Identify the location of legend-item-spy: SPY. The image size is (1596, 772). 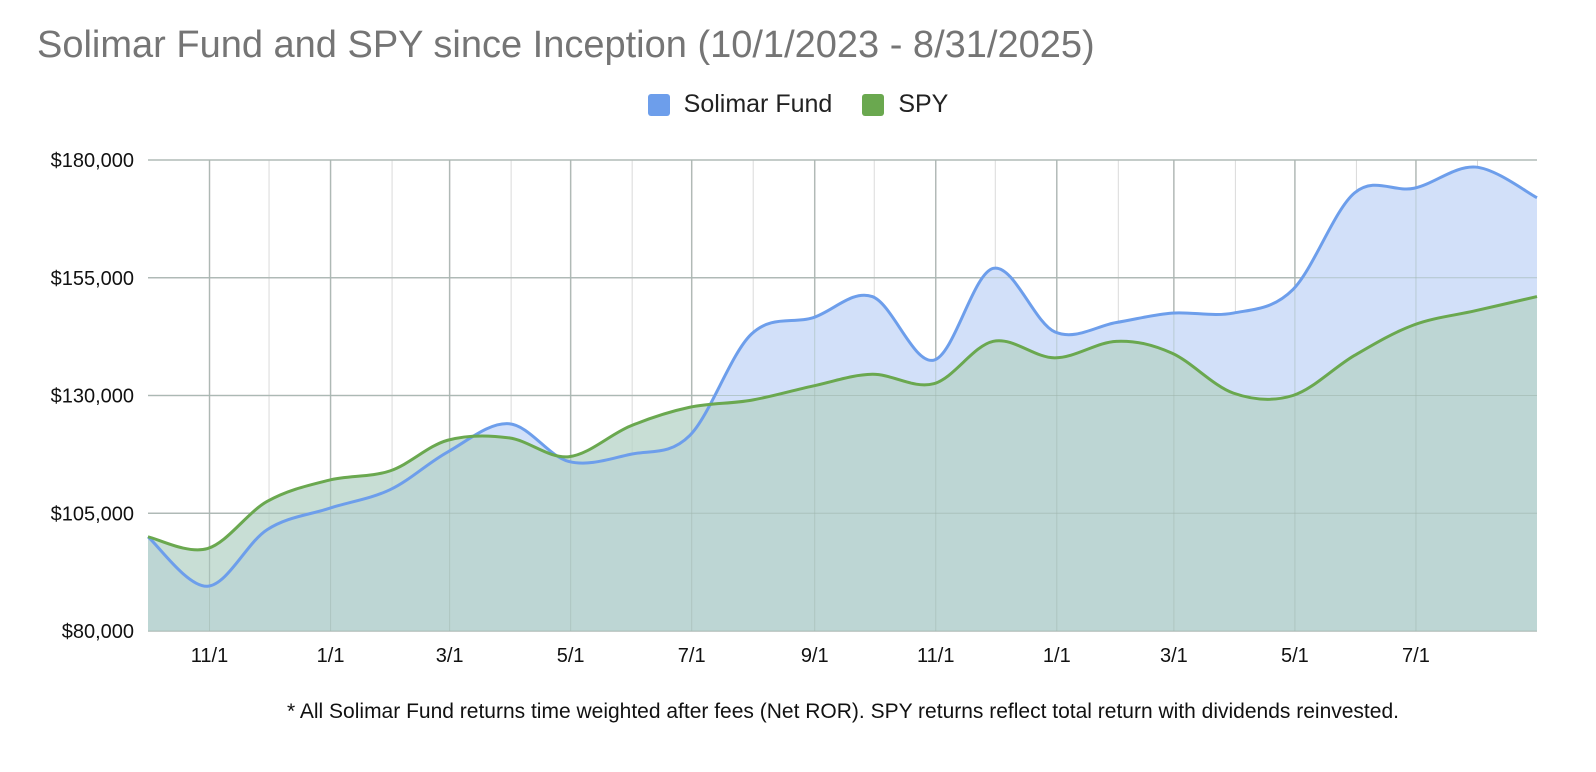
(905, 104).